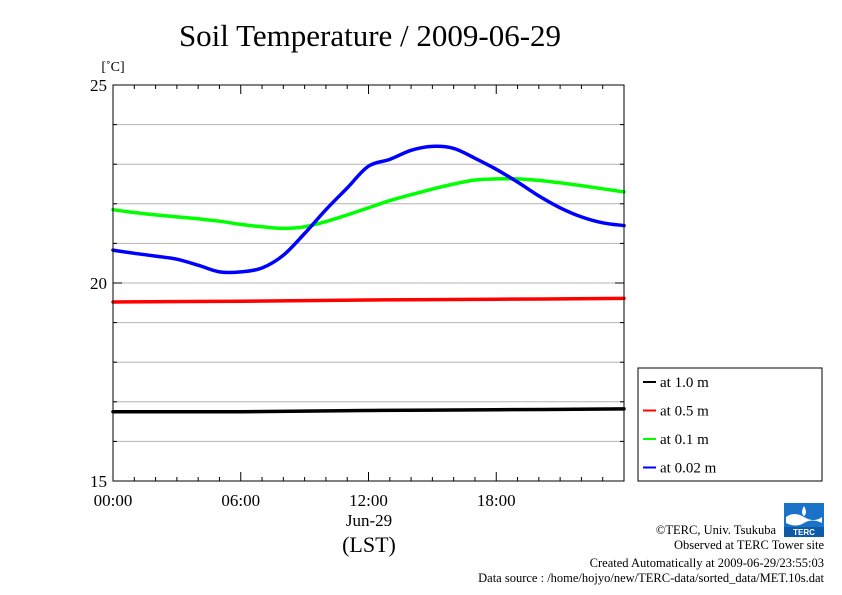  What do you see at coordinates (370, 35) in the screenshot?
I see `chart-title: Soil Temperature / 2009-06-29` at bounding box center [370, 35].